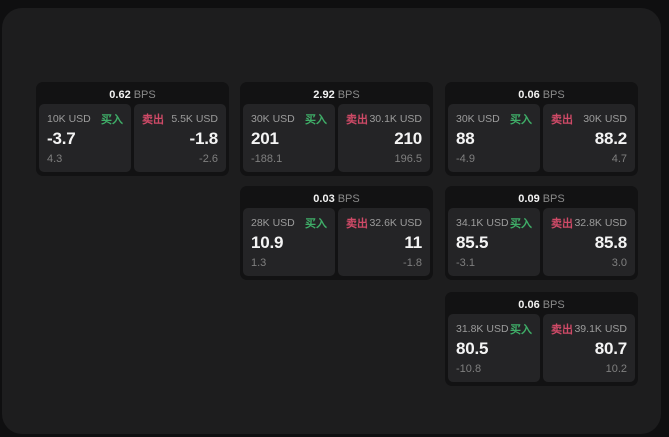 Image resolution: width=669 pixels, height=437 pixels. I want to click on sell-size-label: 39.1K USD, so click(600, 329).